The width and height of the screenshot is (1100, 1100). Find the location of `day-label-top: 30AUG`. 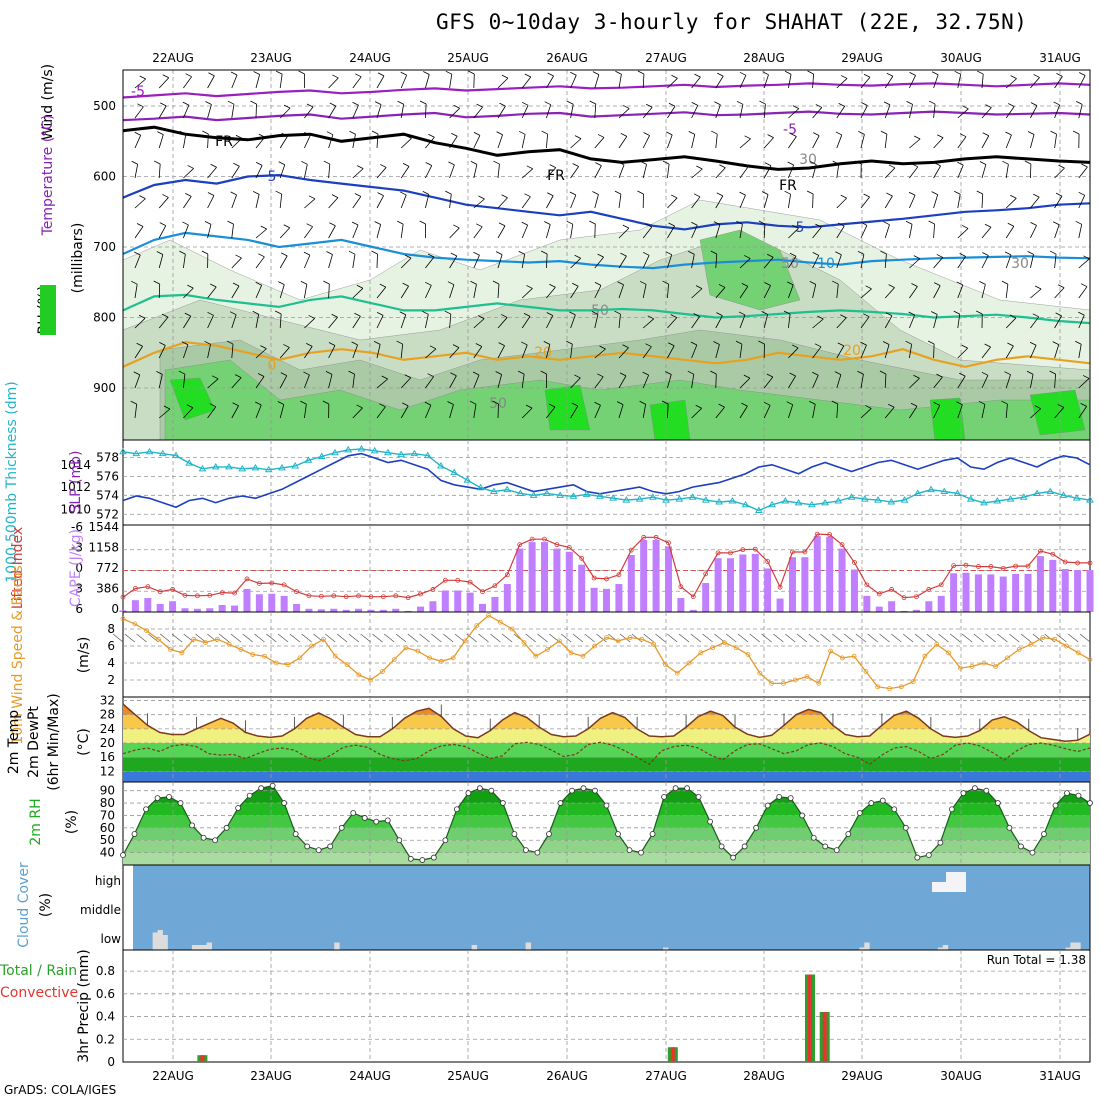

day-label-top: 30AUG is located at coordinates (961, 58).